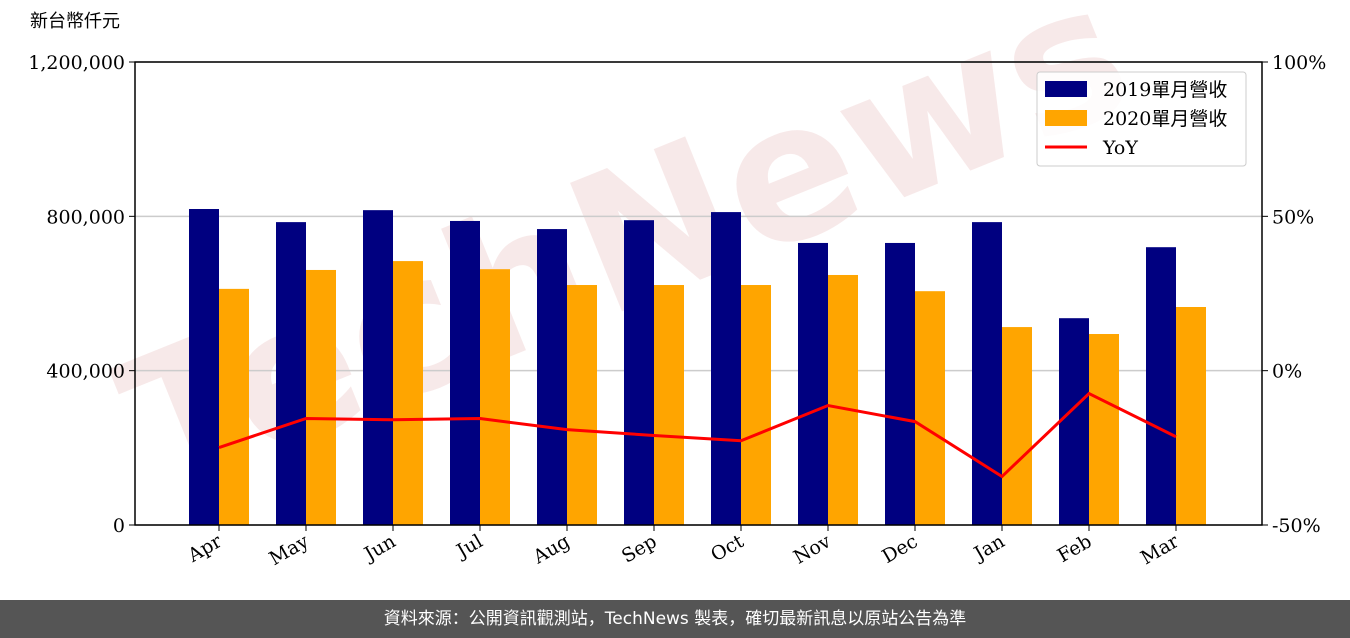  I want to click on y-tick-label: 400,000, so click(85, 372).